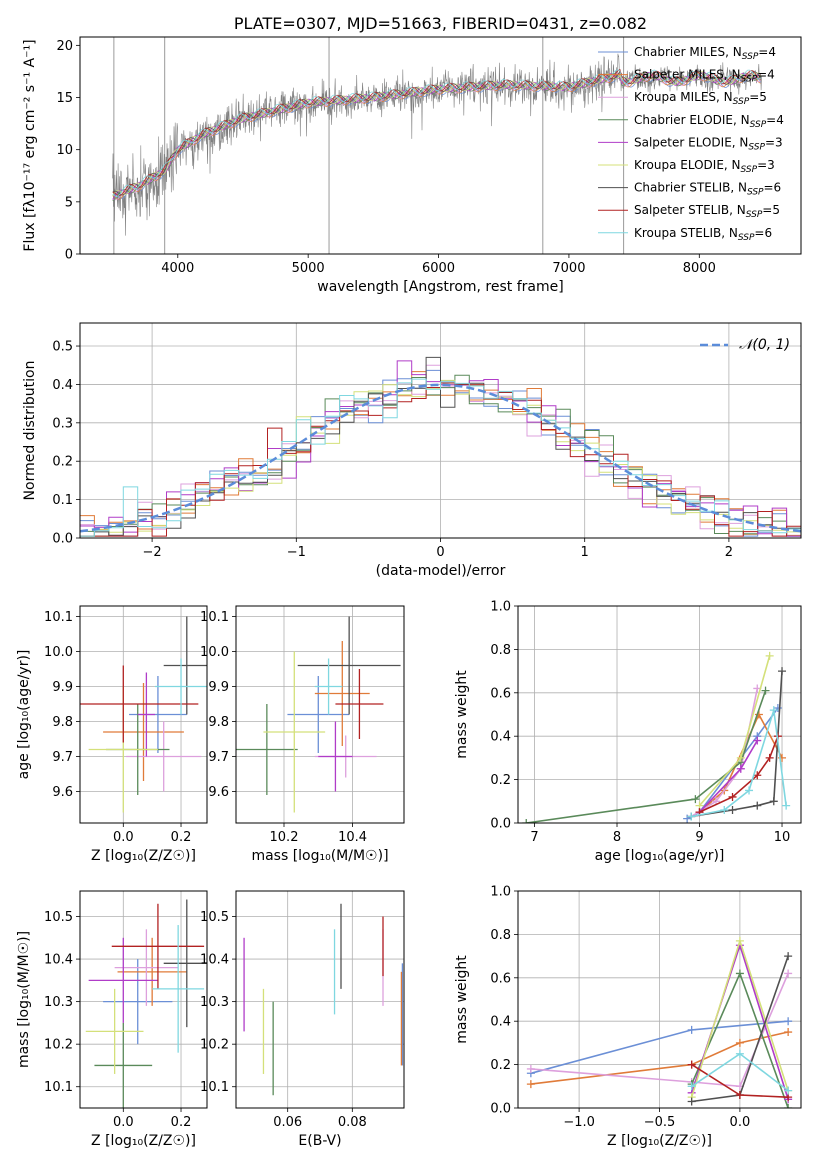 The width and height of the screenshot is (819, 1170). Describe the element at coordinates (690, 210) in the screenshot. I see `legend-label: Salpeter STELIB, N` at that location.